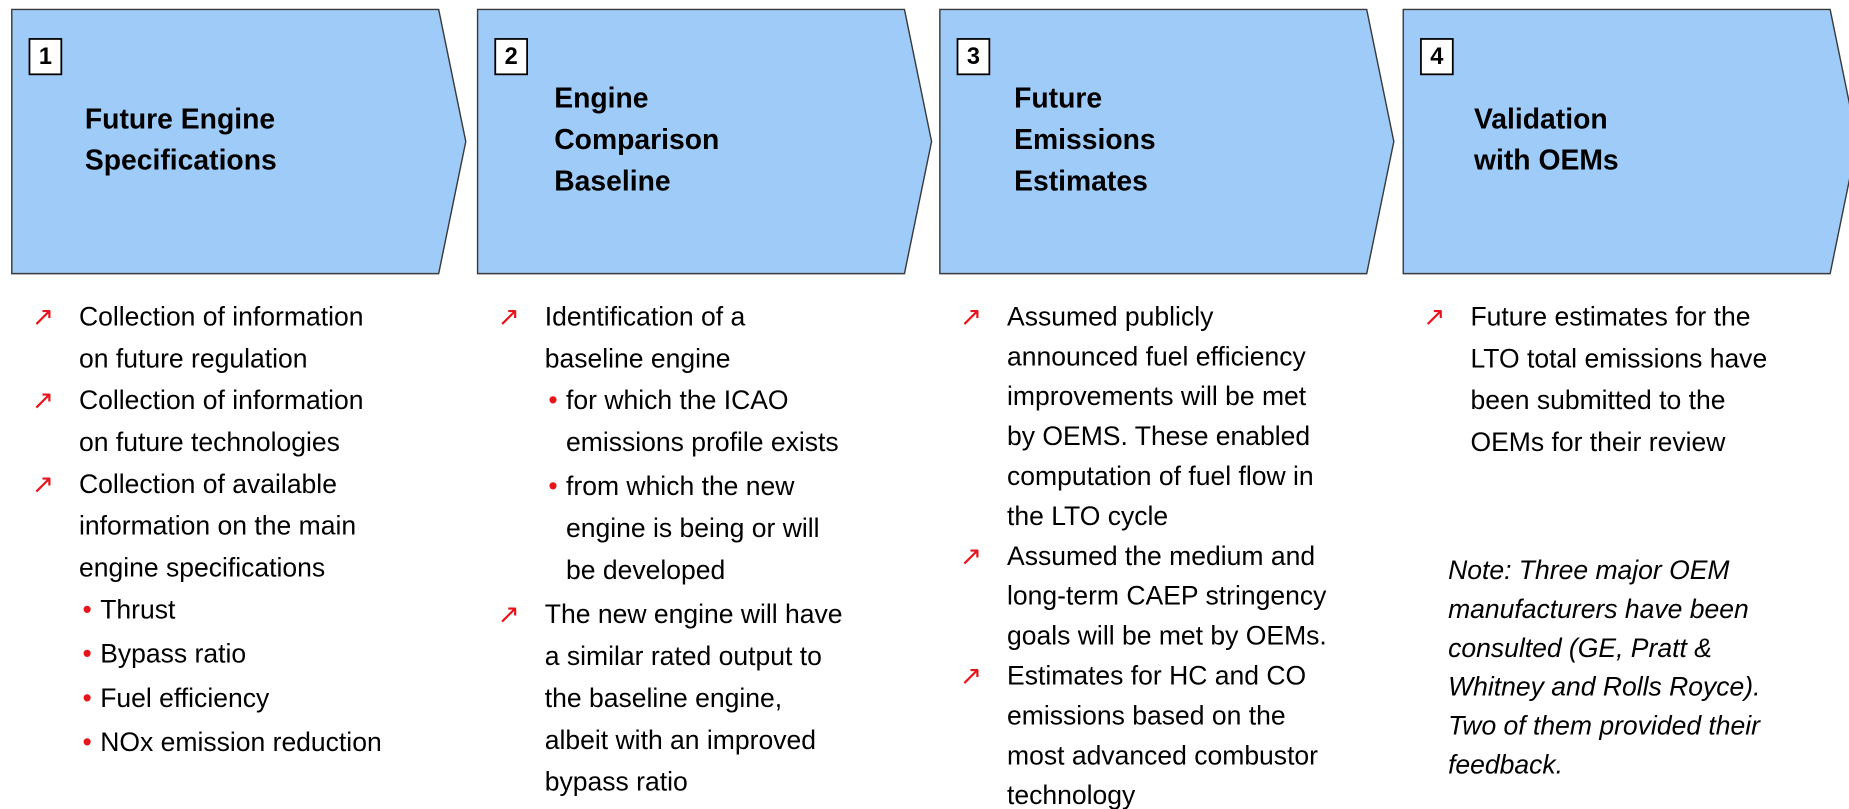 Image resolution: width=1849 pixels, height=809 pixels. Describe the element at coordinates (1071, 794) in the screenshot. I see `bullet-text: technology` at that location.